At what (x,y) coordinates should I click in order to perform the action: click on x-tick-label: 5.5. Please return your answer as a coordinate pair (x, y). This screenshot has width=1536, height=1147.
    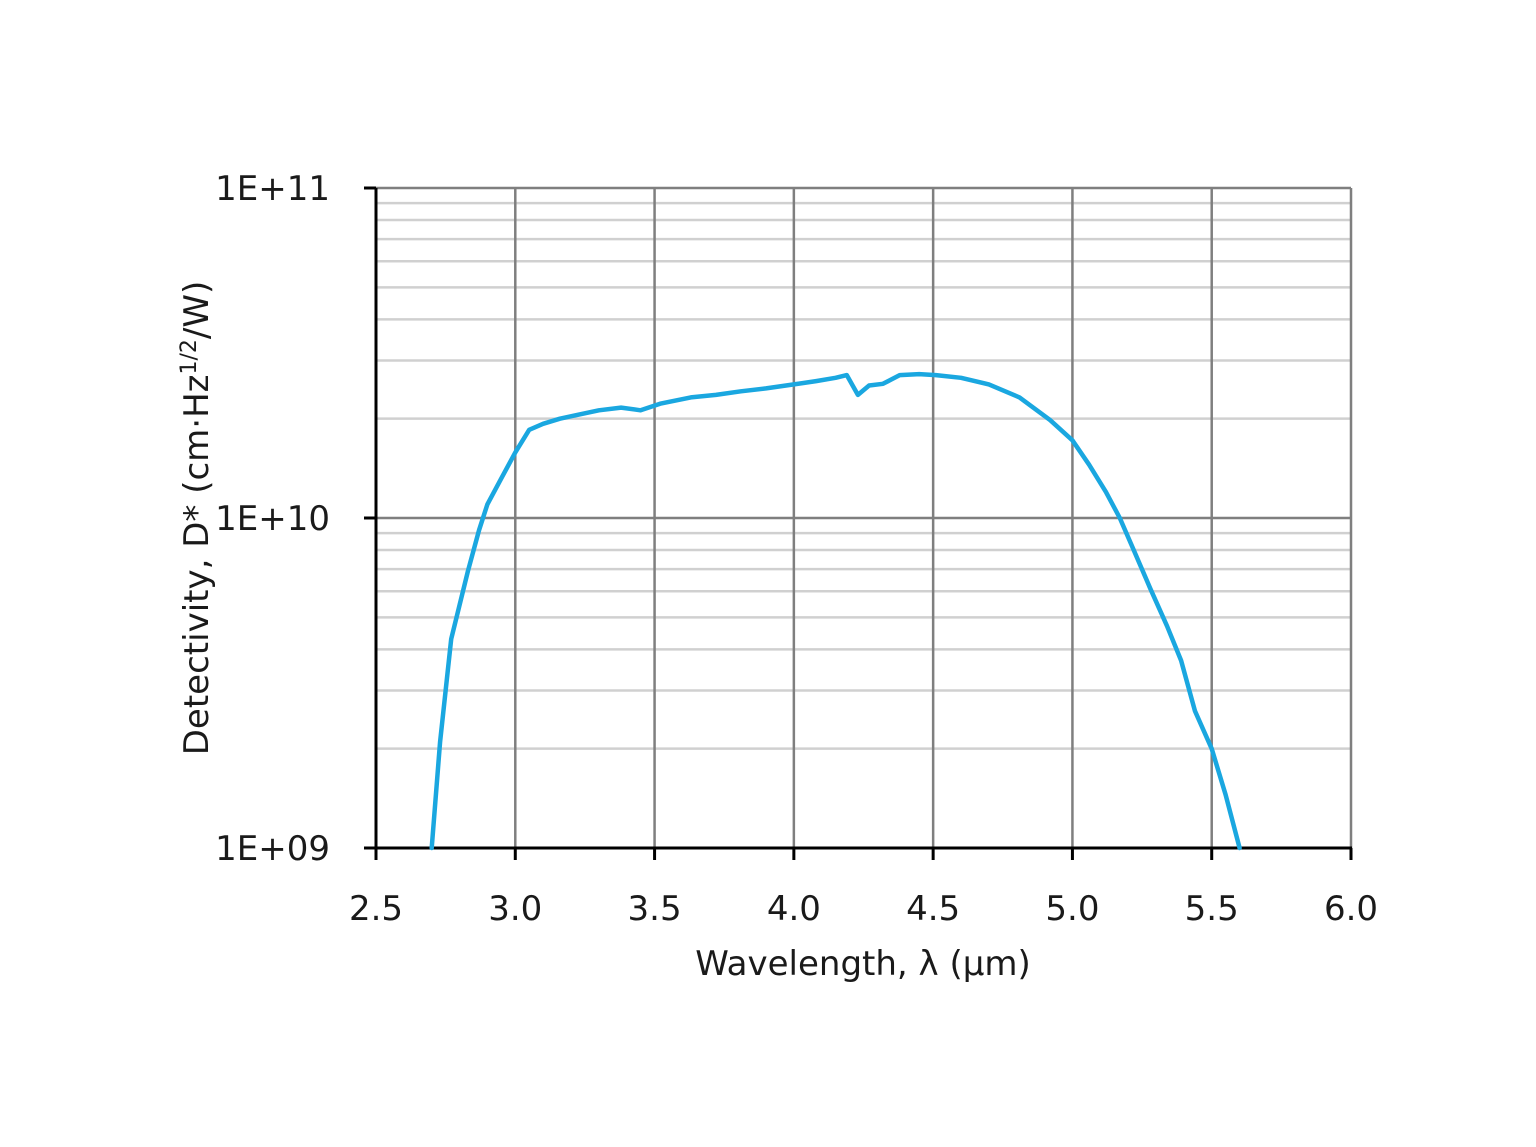
    Looking at the image, I should click on (1212, 909).